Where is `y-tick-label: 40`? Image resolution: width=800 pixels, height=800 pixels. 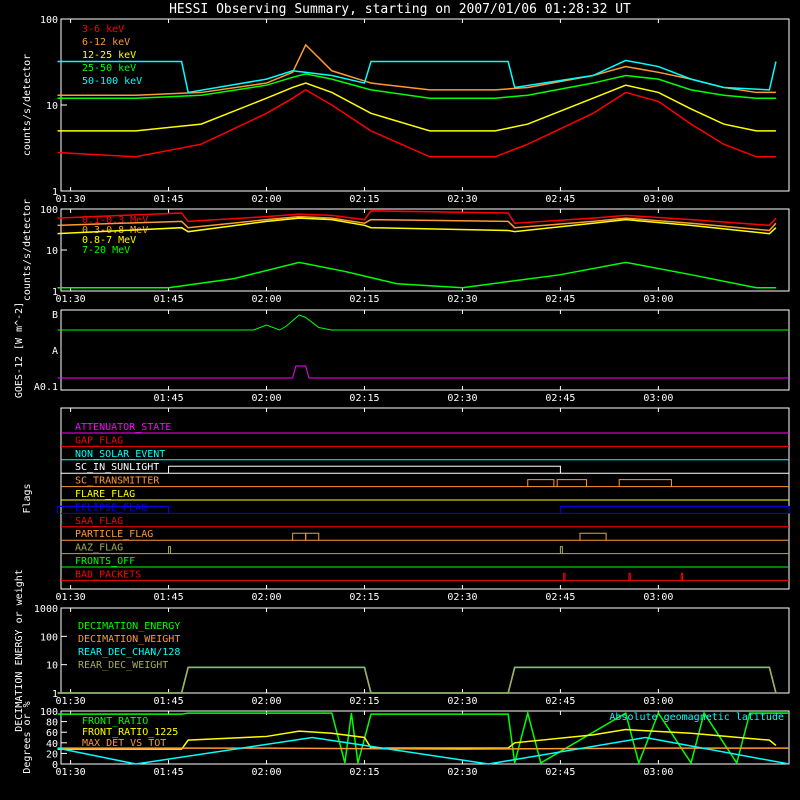
y-tick-label: 40 is located at coordinates (52, 744).